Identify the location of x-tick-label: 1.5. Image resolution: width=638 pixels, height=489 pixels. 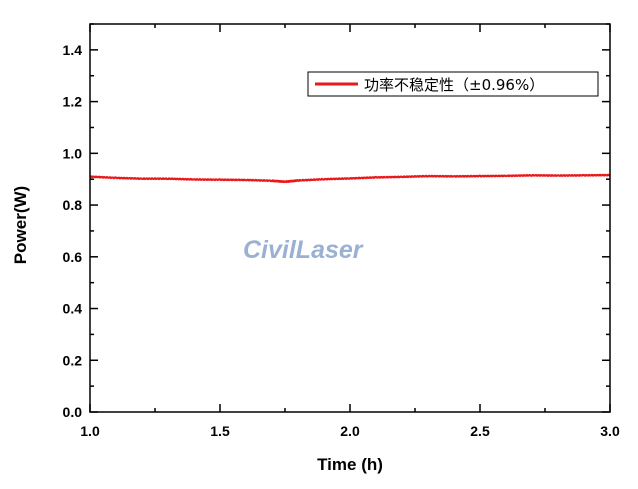
(220, 431).